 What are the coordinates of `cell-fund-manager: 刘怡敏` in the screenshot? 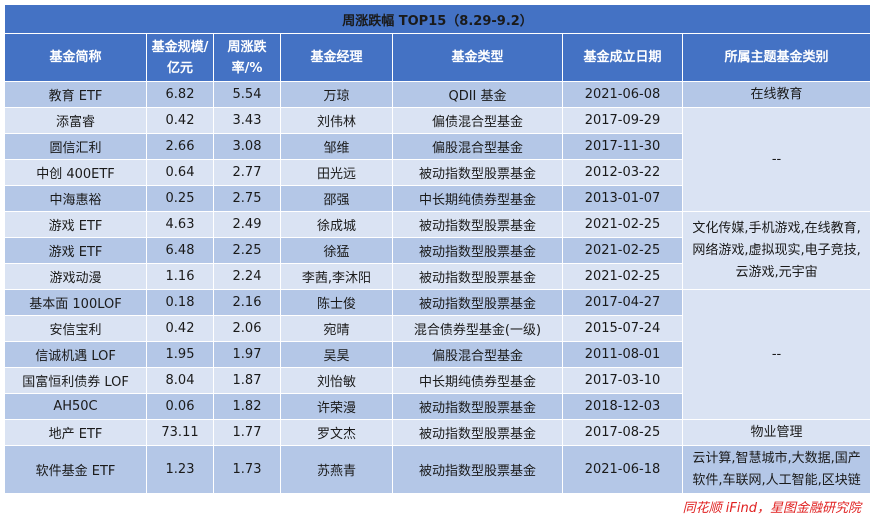 It's located at (336, 380).